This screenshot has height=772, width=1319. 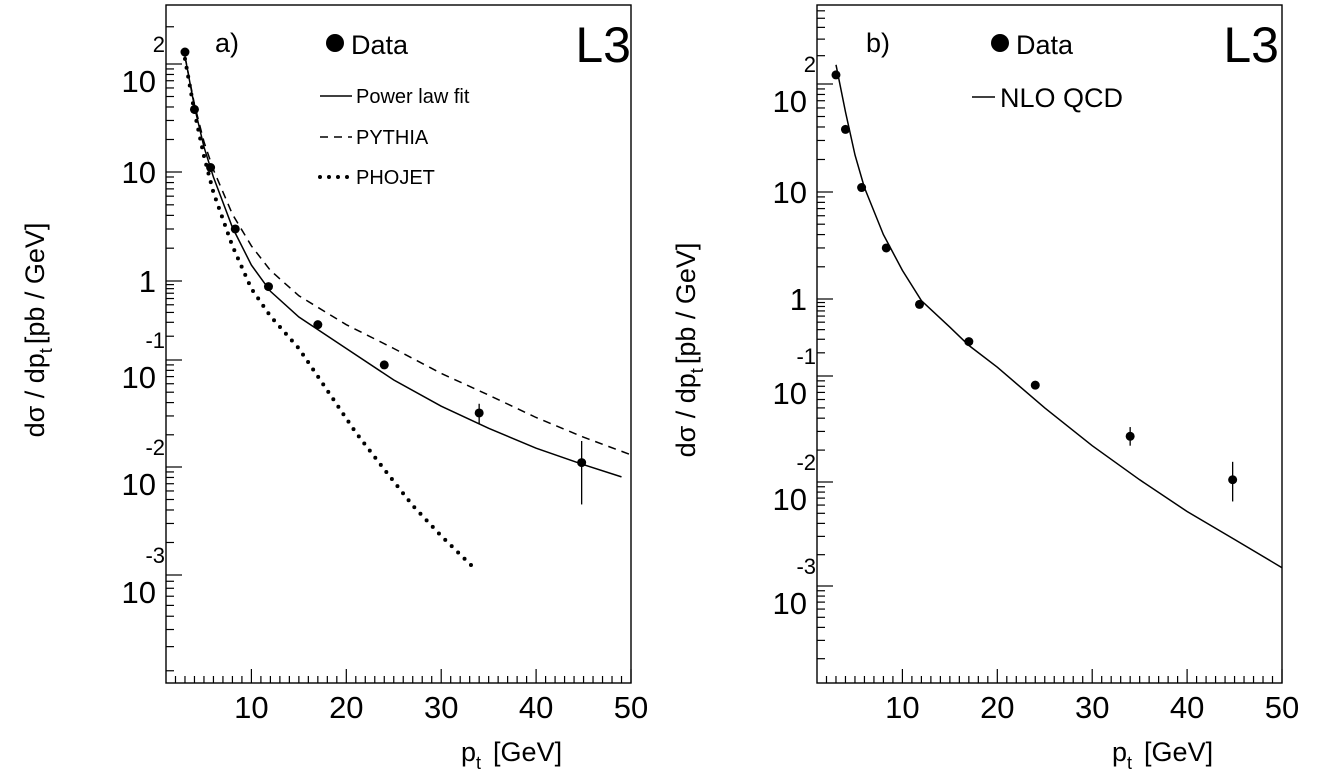 What do you see at coordinates (413, 97) in the screenshot?
I see `legend-label-power-law-fit: Power law fit` at bounding box center [413, 97].